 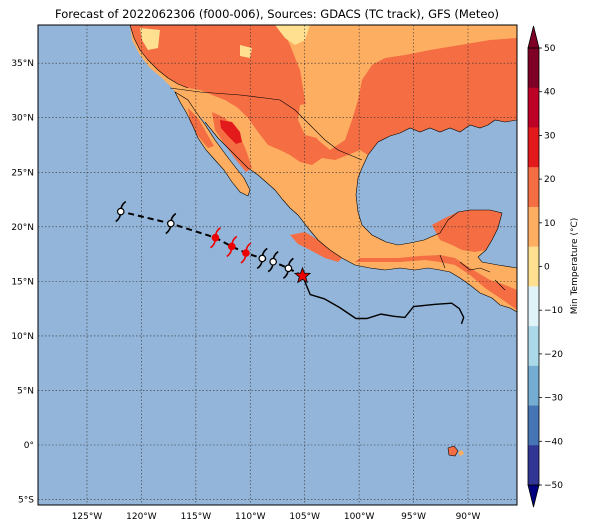 I want to click on lon-tick-label: 95°W, so click(x=413, y=517).